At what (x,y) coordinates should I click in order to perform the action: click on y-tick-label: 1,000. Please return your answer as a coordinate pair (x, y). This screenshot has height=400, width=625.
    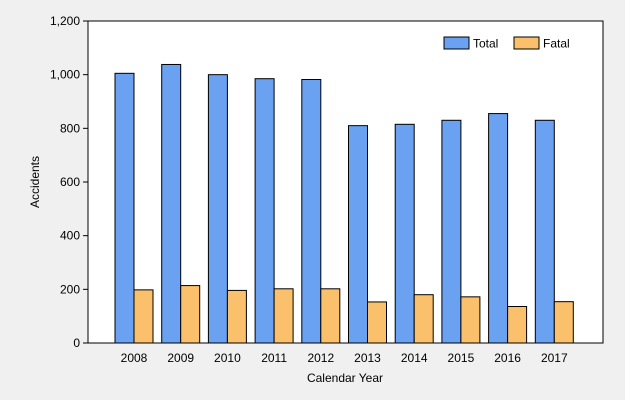
    Looking at the image, I should click on (65, 75).